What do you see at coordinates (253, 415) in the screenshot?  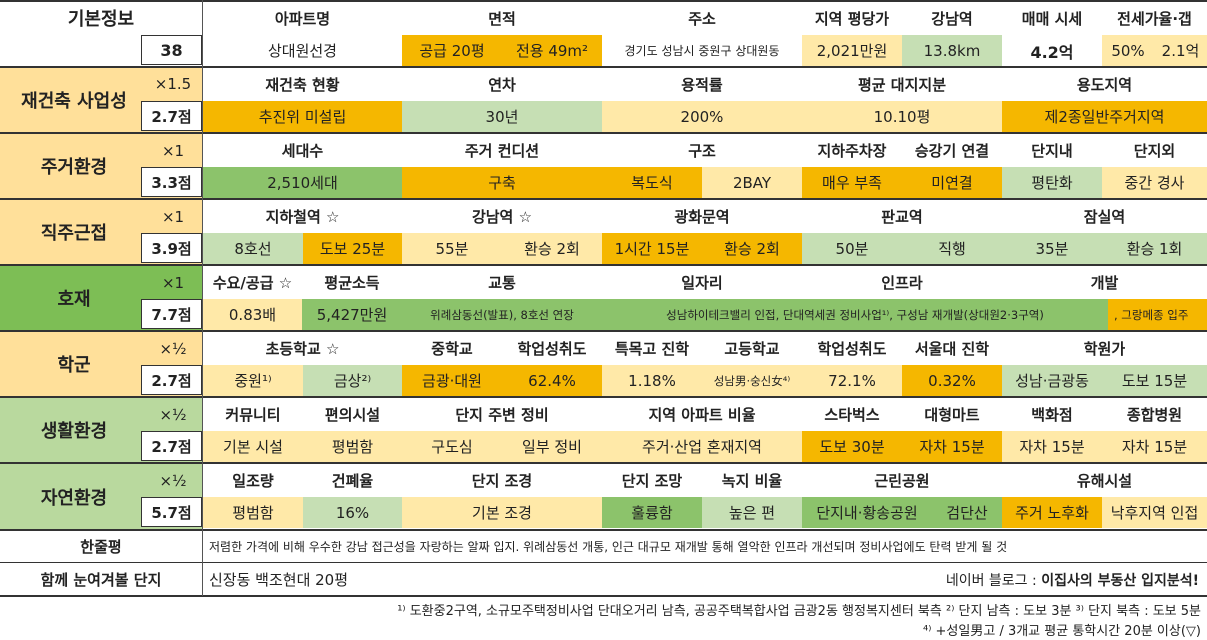 I see `header-community: 커뮤니티` at bounding box center [253, 415].